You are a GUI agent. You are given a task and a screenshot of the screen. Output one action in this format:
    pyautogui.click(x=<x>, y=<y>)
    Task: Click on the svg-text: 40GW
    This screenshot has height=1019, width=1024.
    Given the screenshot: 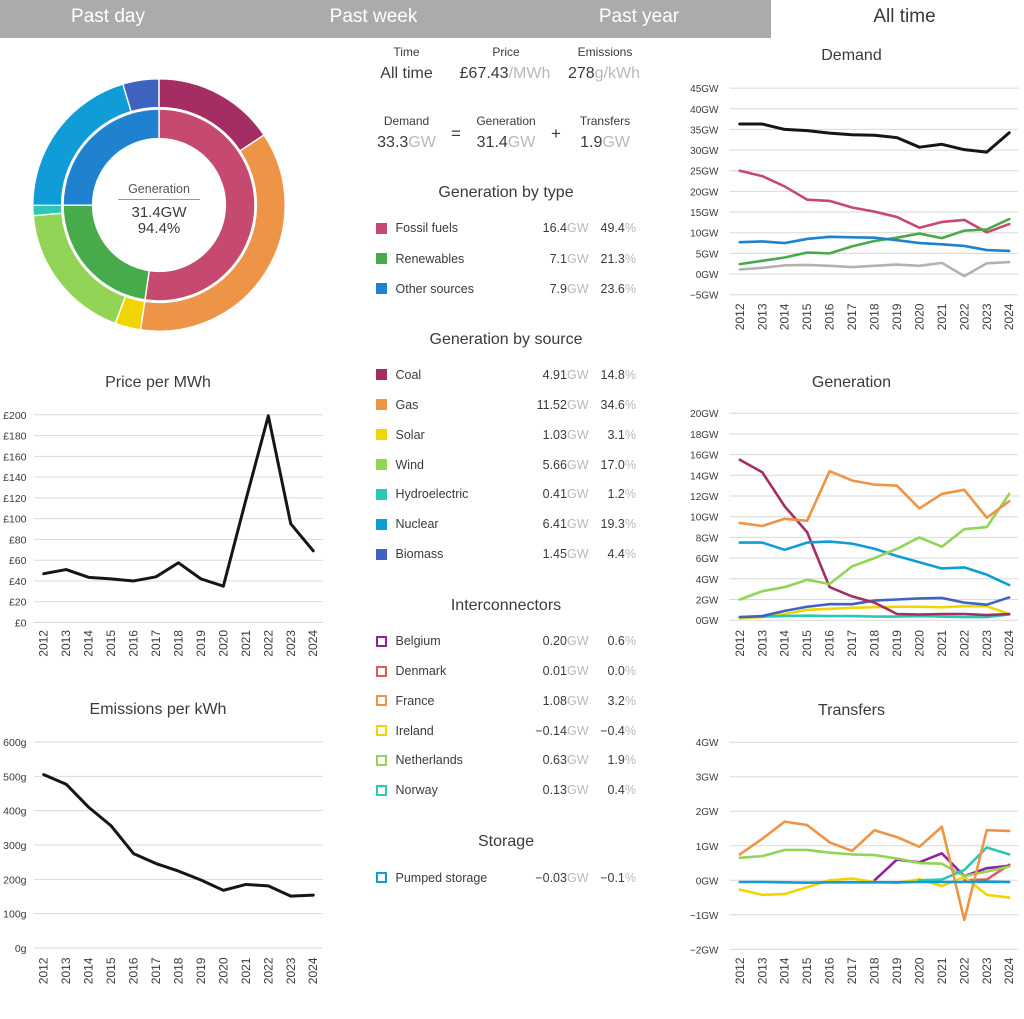 What is the action you would take?
    pyautogui.click(x=704, y=110)
    